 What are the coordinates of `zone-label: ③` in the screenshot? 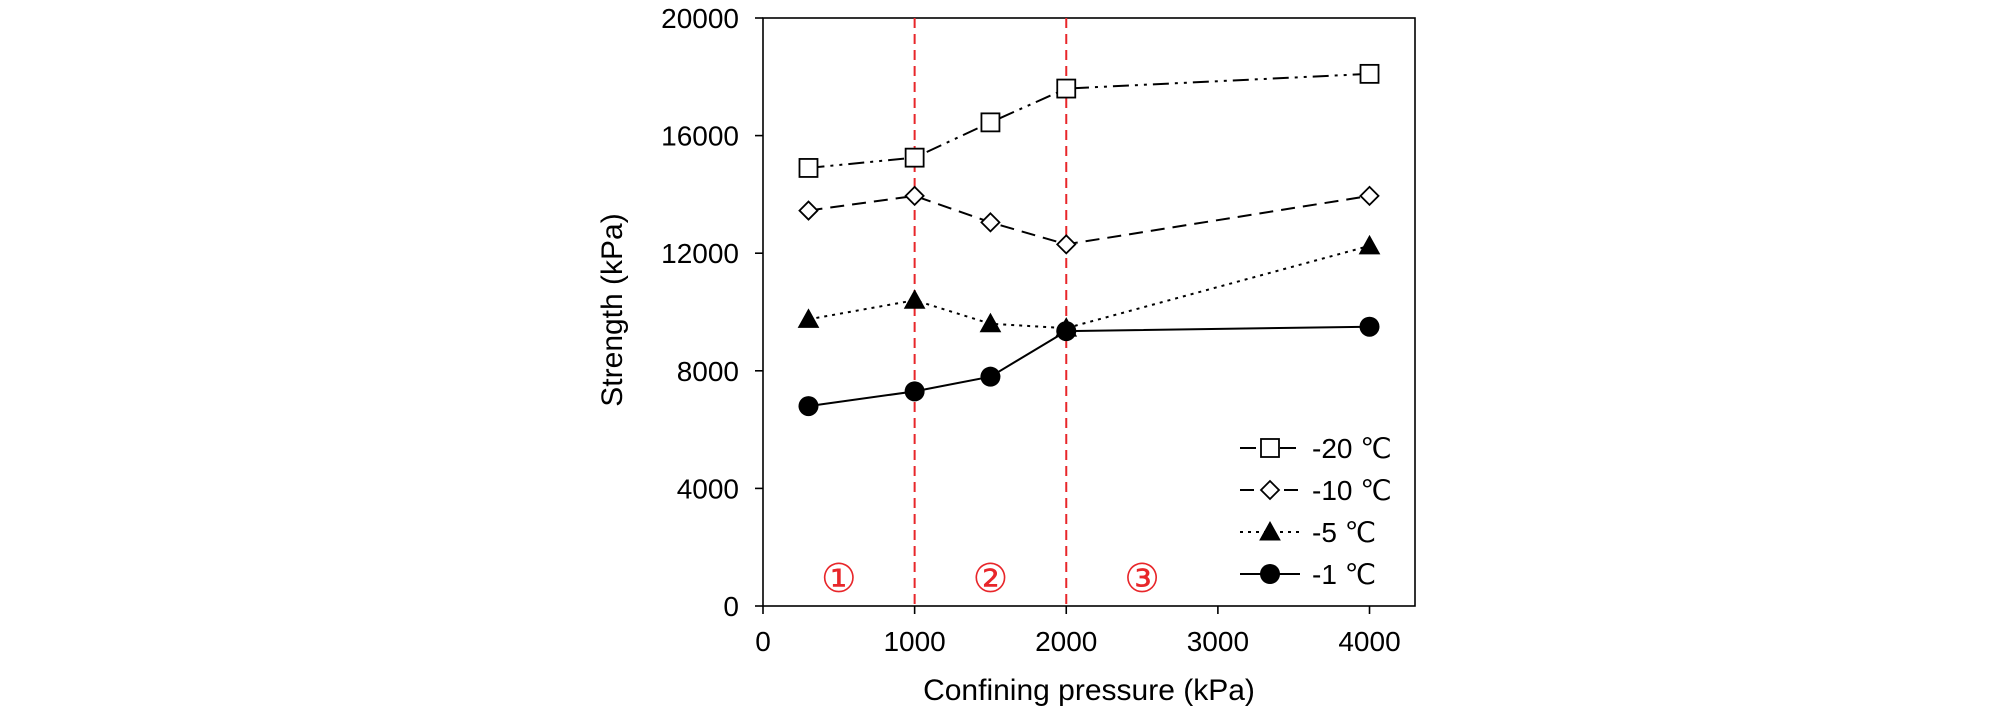 It's located at (1142, 579).